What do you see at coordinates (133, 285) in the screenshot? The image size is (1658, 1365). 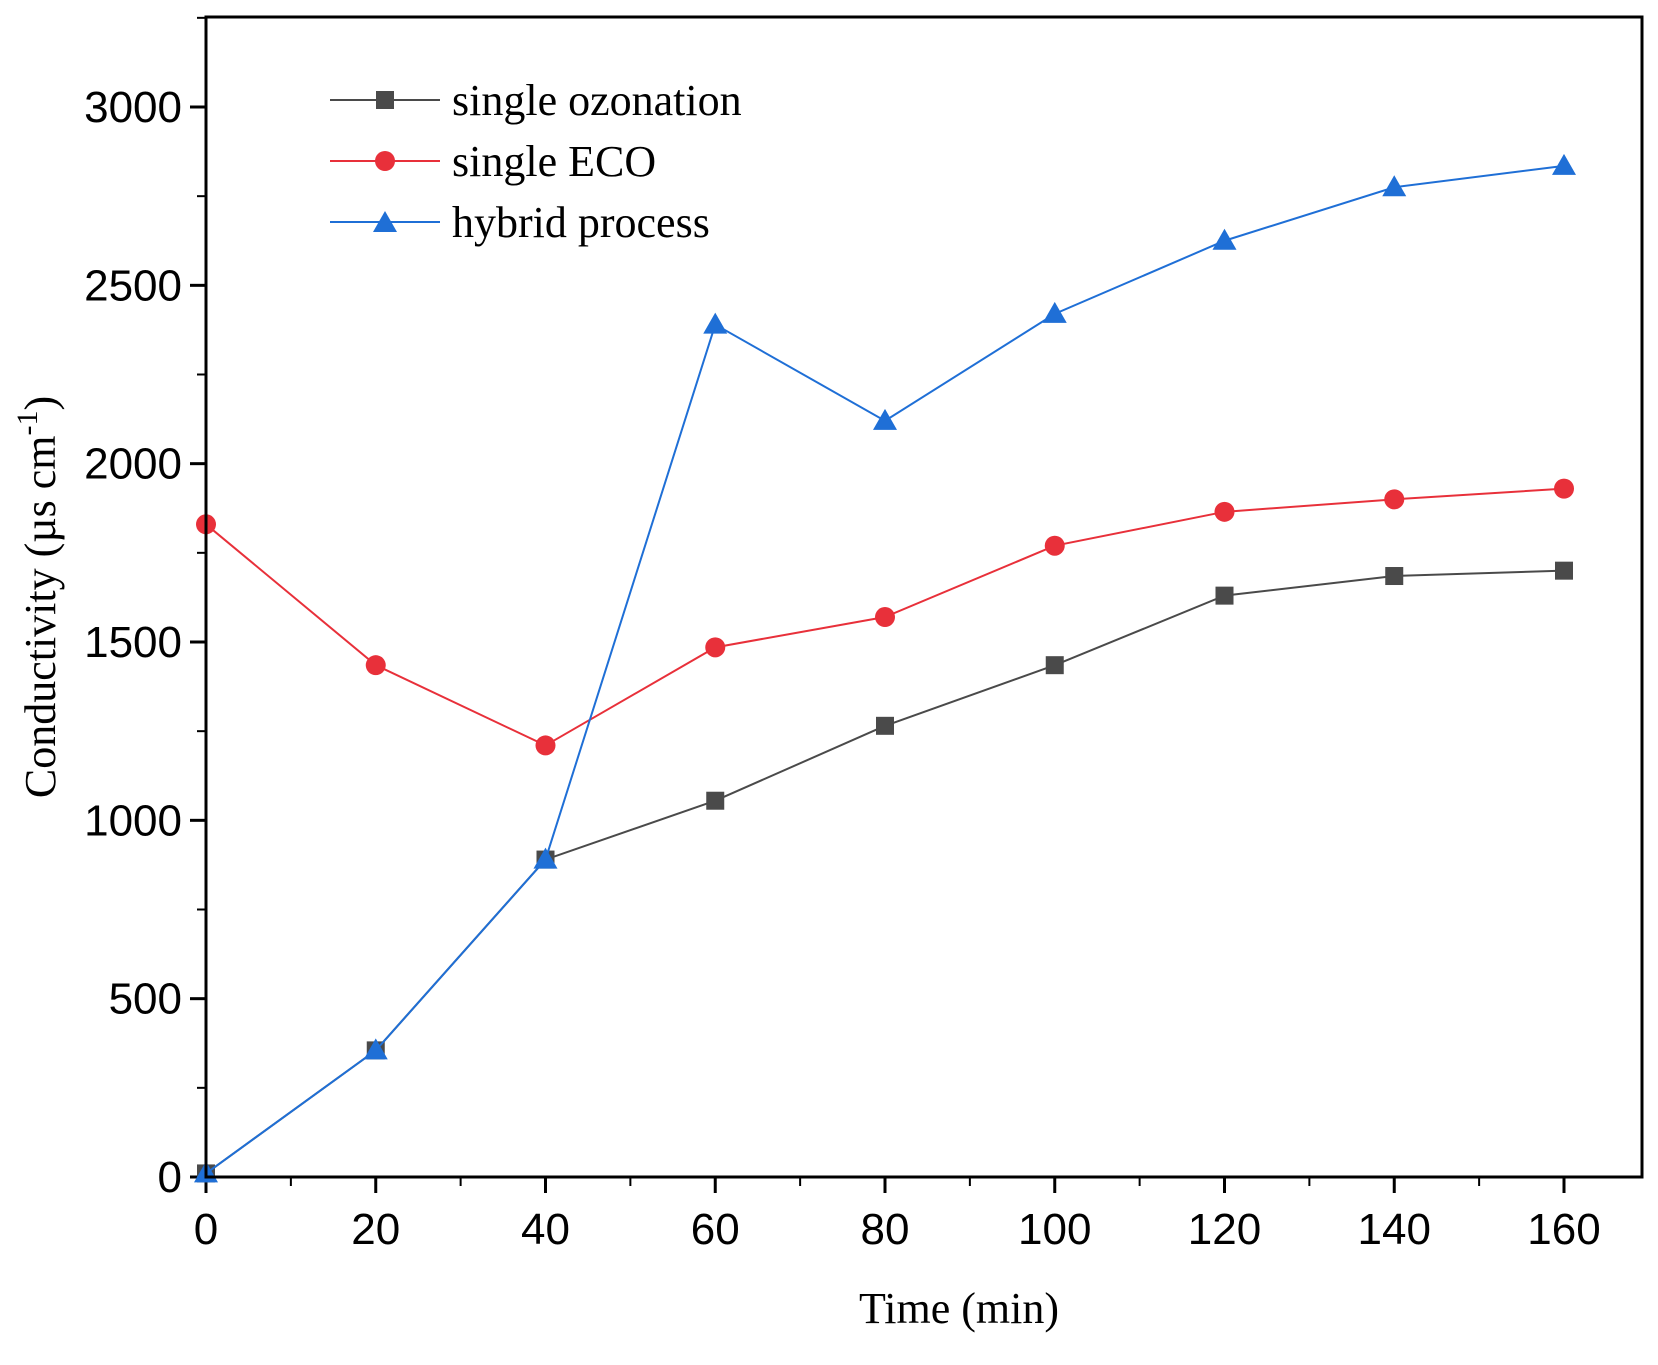 I see `y-tick-label: 2500` at bounding box center [133, 285].